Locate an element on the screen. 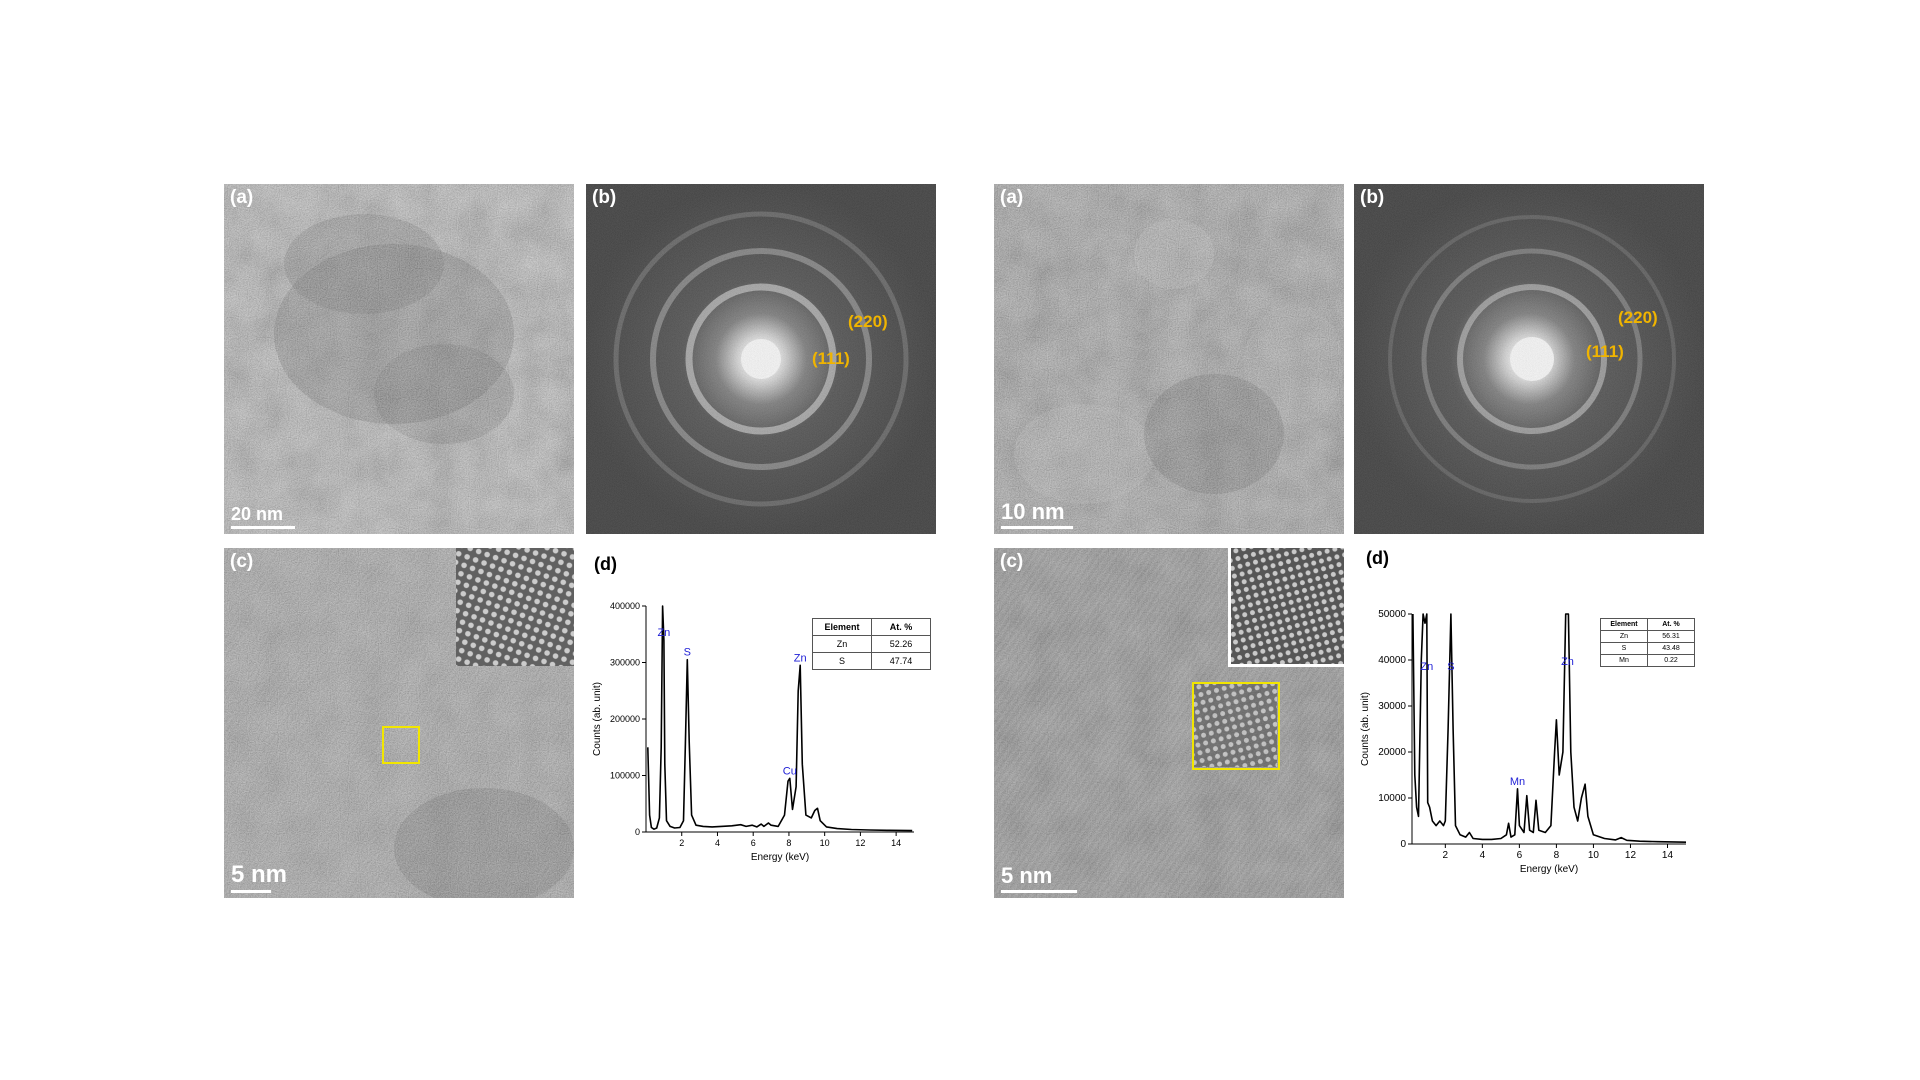 The width and height of the screenshot is (1920, 1080). scale-bar-label: 10 nm is located at coordinates (1033, 511).